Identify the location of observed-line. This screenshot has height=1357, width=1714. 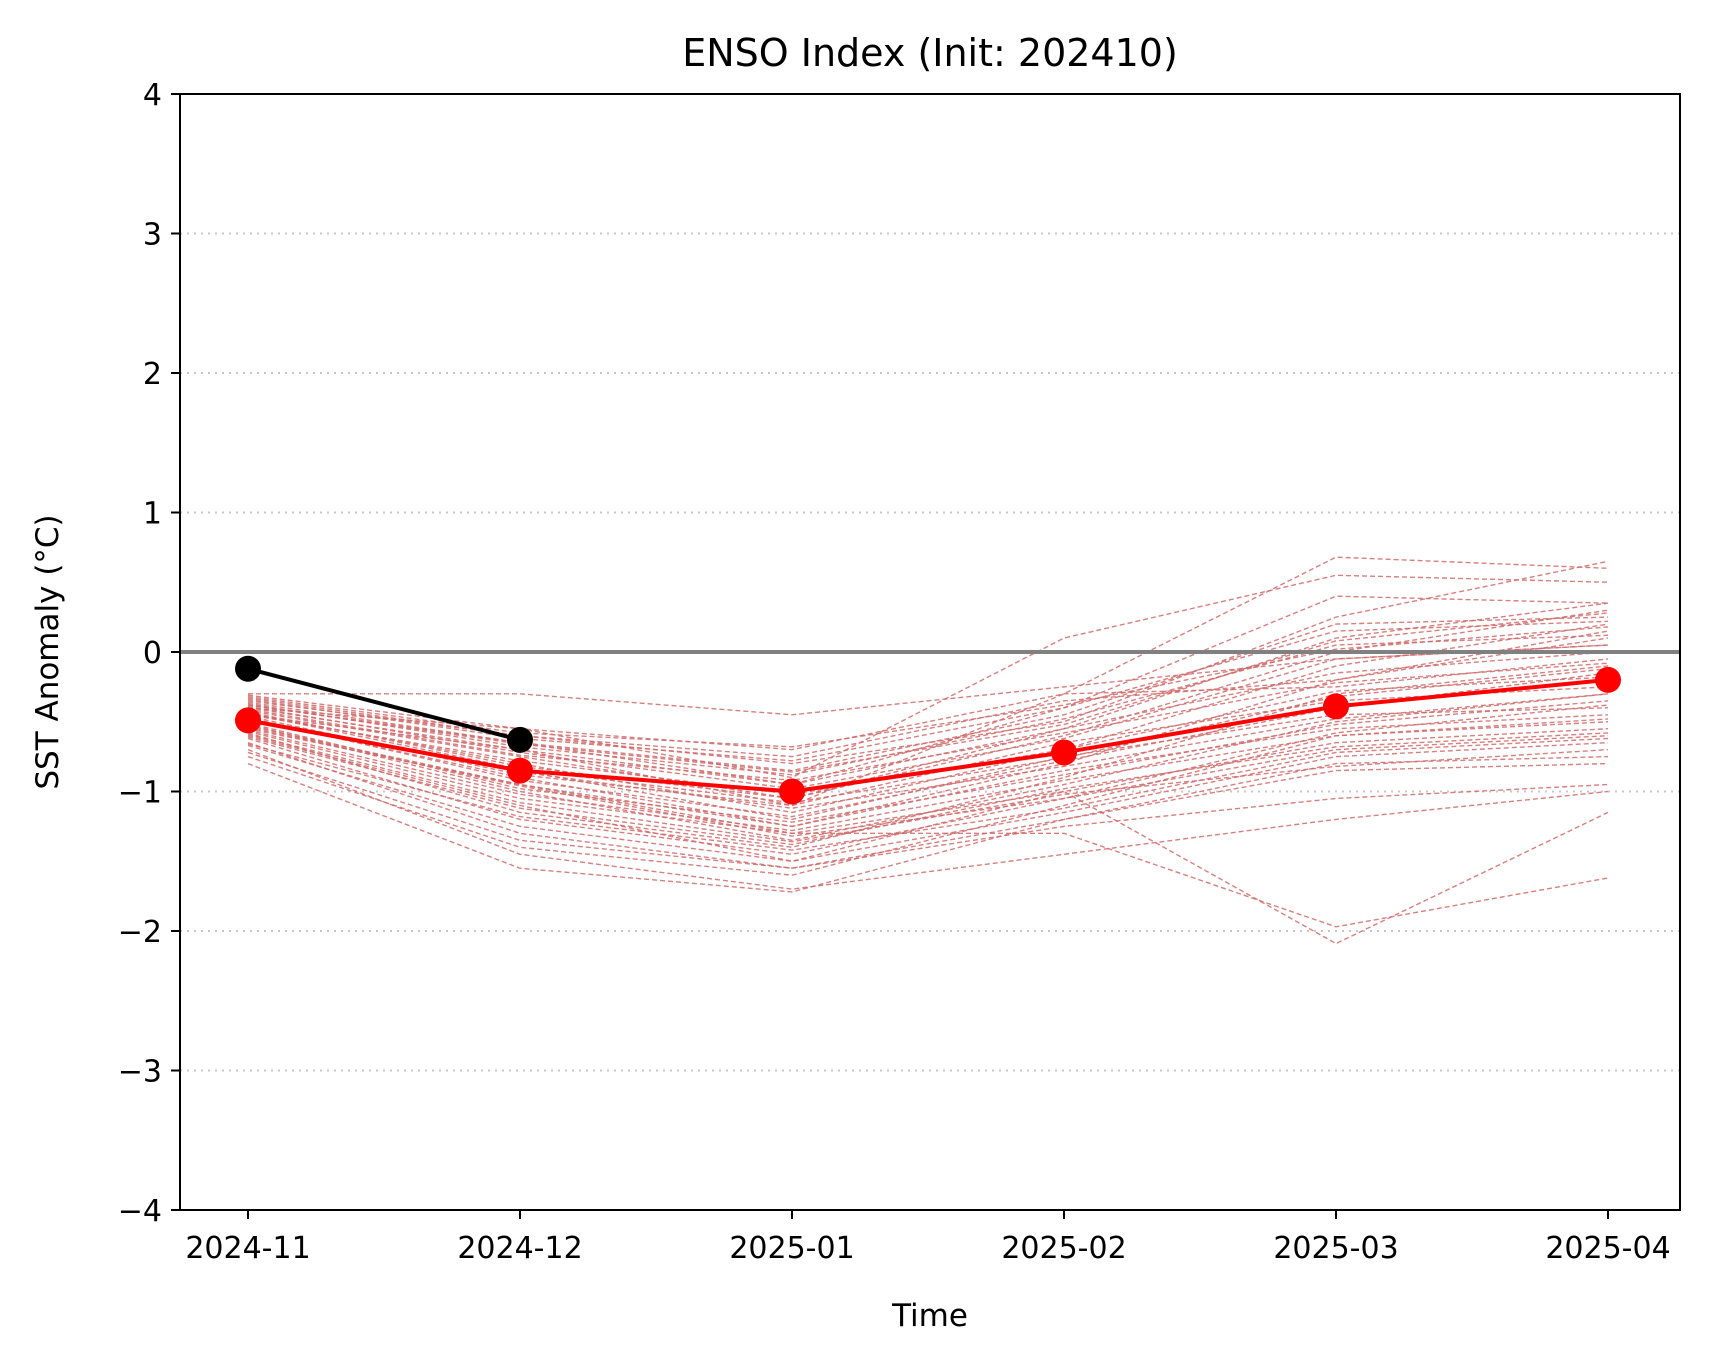
(384, 704).